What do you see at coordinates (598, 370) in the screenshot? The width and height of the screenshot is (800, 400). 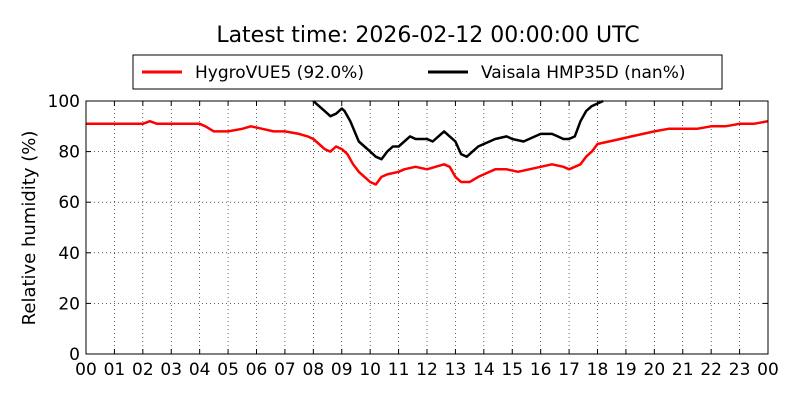 I see `x-tick-label: 18` at bounding box center [598, 370].